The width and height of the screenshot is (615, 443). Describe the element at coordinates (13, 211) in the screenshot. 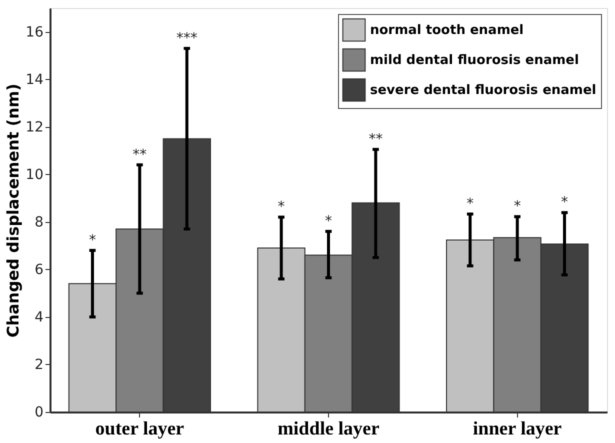

I see `y-axis-title: Changed displacement (nm)` at that location.